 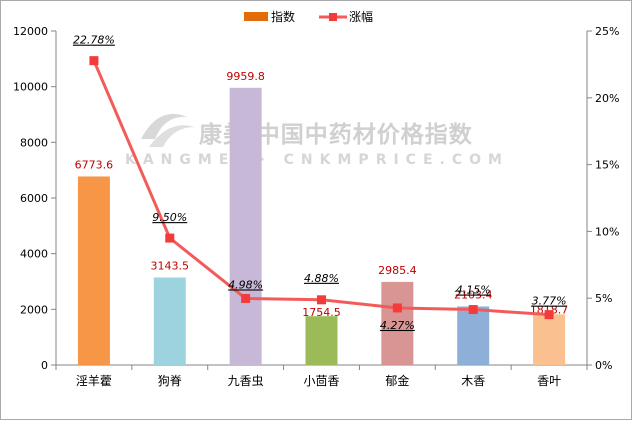 What do you see at coordinates (607, 231) in the screenshot?
I see `right-tick-label: 10%` at bounding box center [607, 231].